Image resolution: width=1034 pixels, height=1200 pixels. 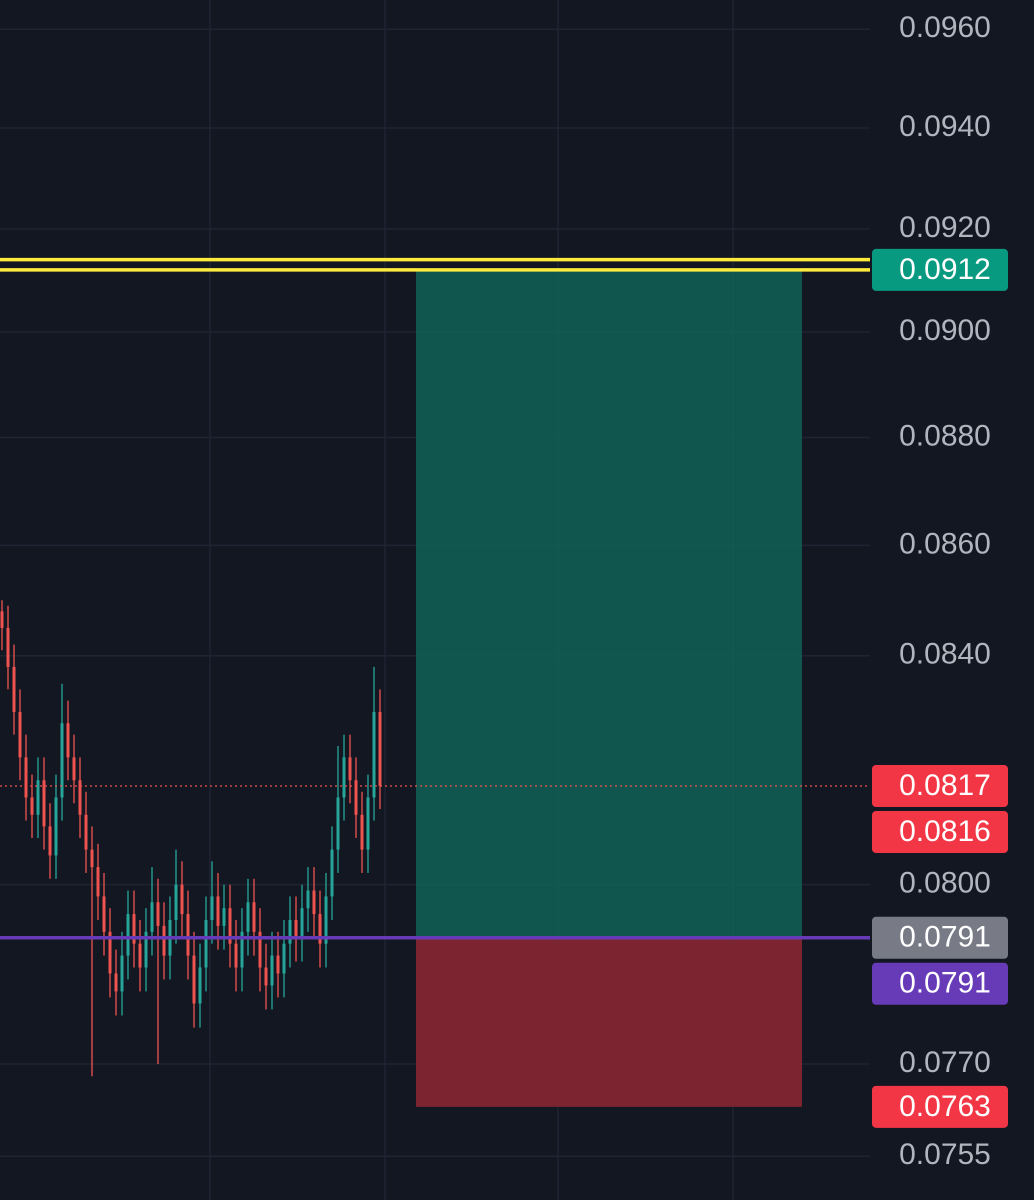 What do you see at coordinates (945, 785) in the screenshot?
I see `price-label: 0.0817` at bounding box center [945, 785].